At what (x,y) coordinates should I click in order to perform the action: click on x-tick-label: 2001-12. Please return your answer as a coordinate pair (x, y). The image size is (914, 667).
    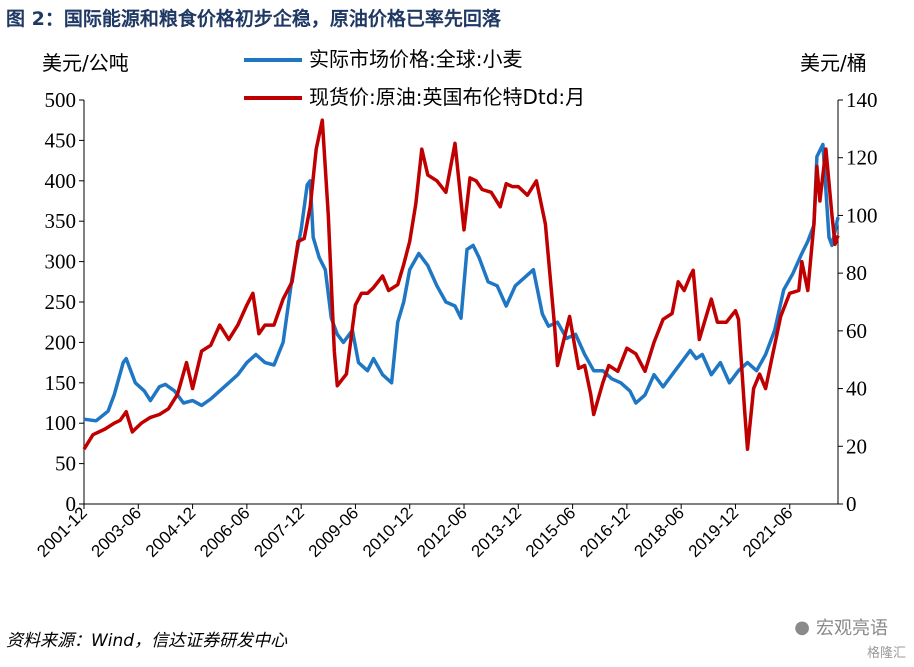
    Looking at the image, I should click on (62, 532).